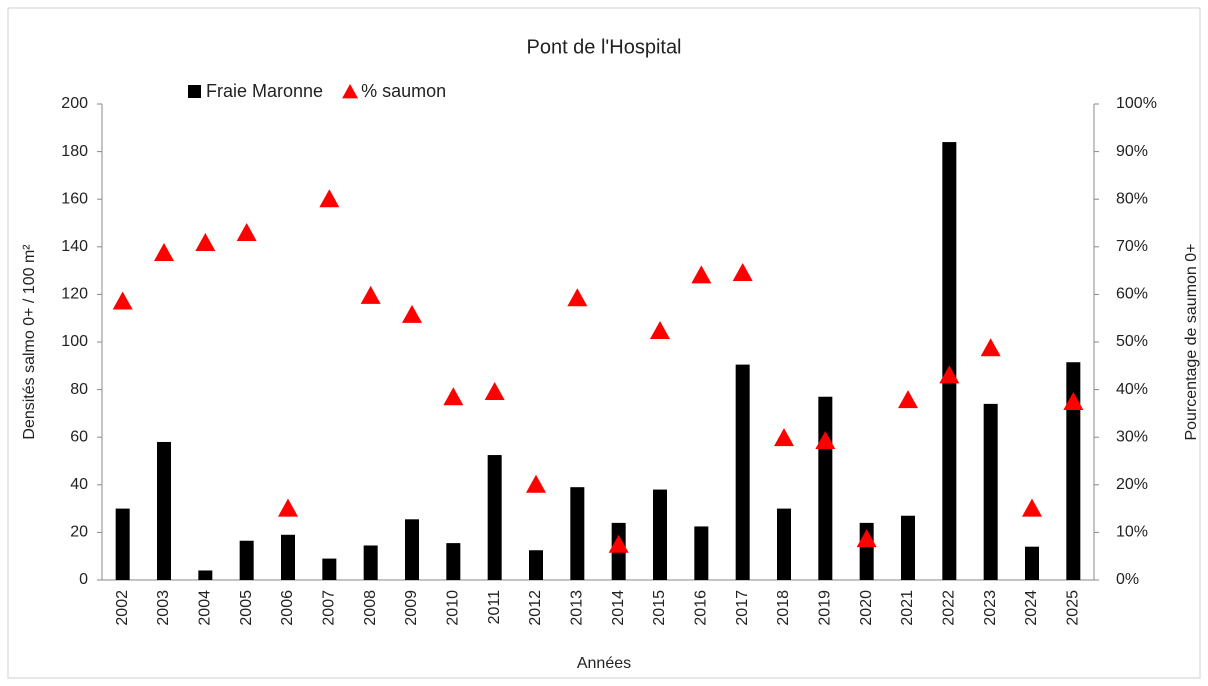 The height and width of the screenshot is (686, 1208). What do you see at coordinates (205, 608) in the screenshot?
I see `x-tick-label: 2004` at bounding box center [205, 608].